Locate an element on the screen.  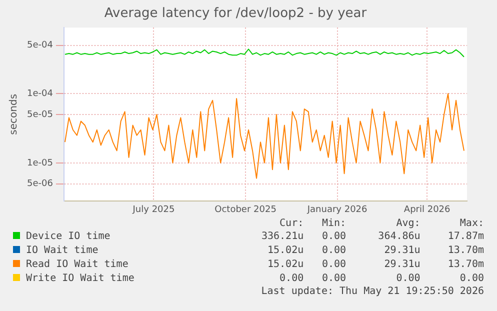
x-tick-label: January 2026 is located at coordinates (337, 209).